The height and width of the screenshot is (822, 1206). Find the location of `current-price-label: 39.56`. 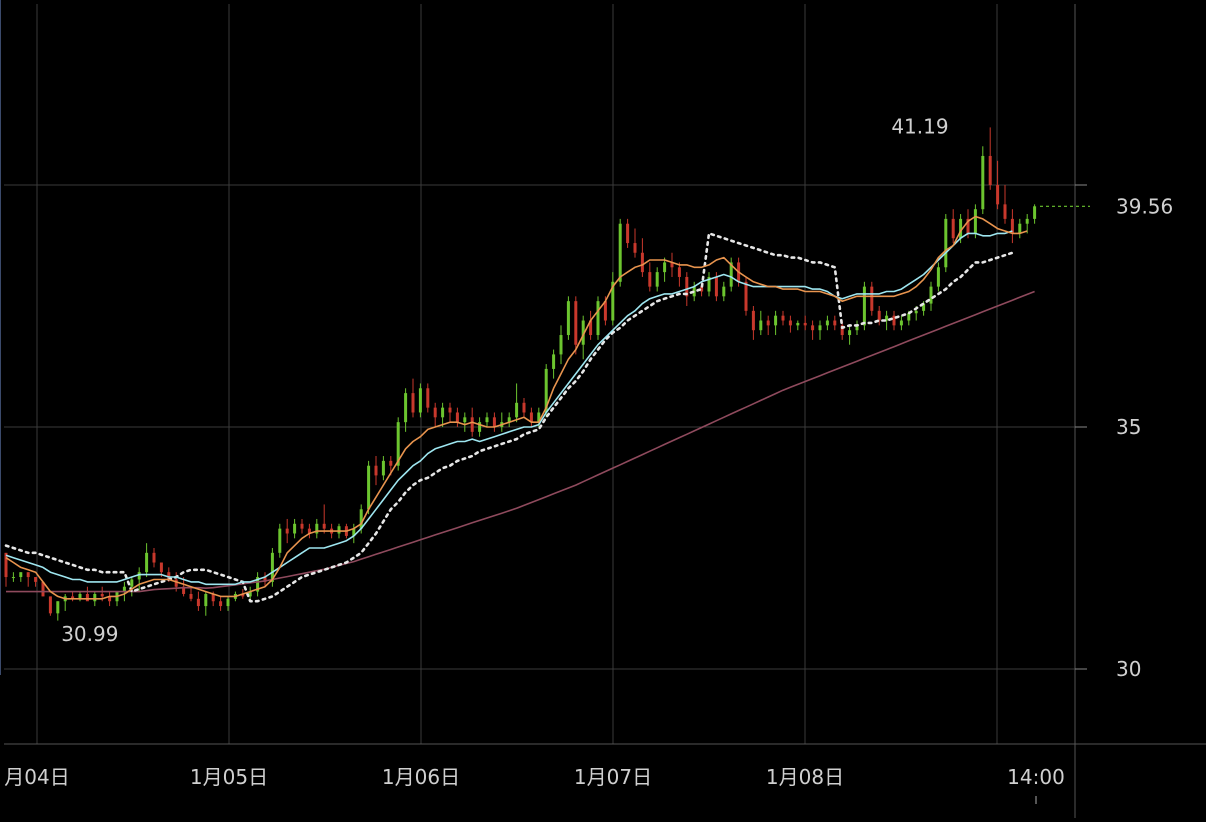

current-price-label: 39.56 is located at coordinates (1144, 206).